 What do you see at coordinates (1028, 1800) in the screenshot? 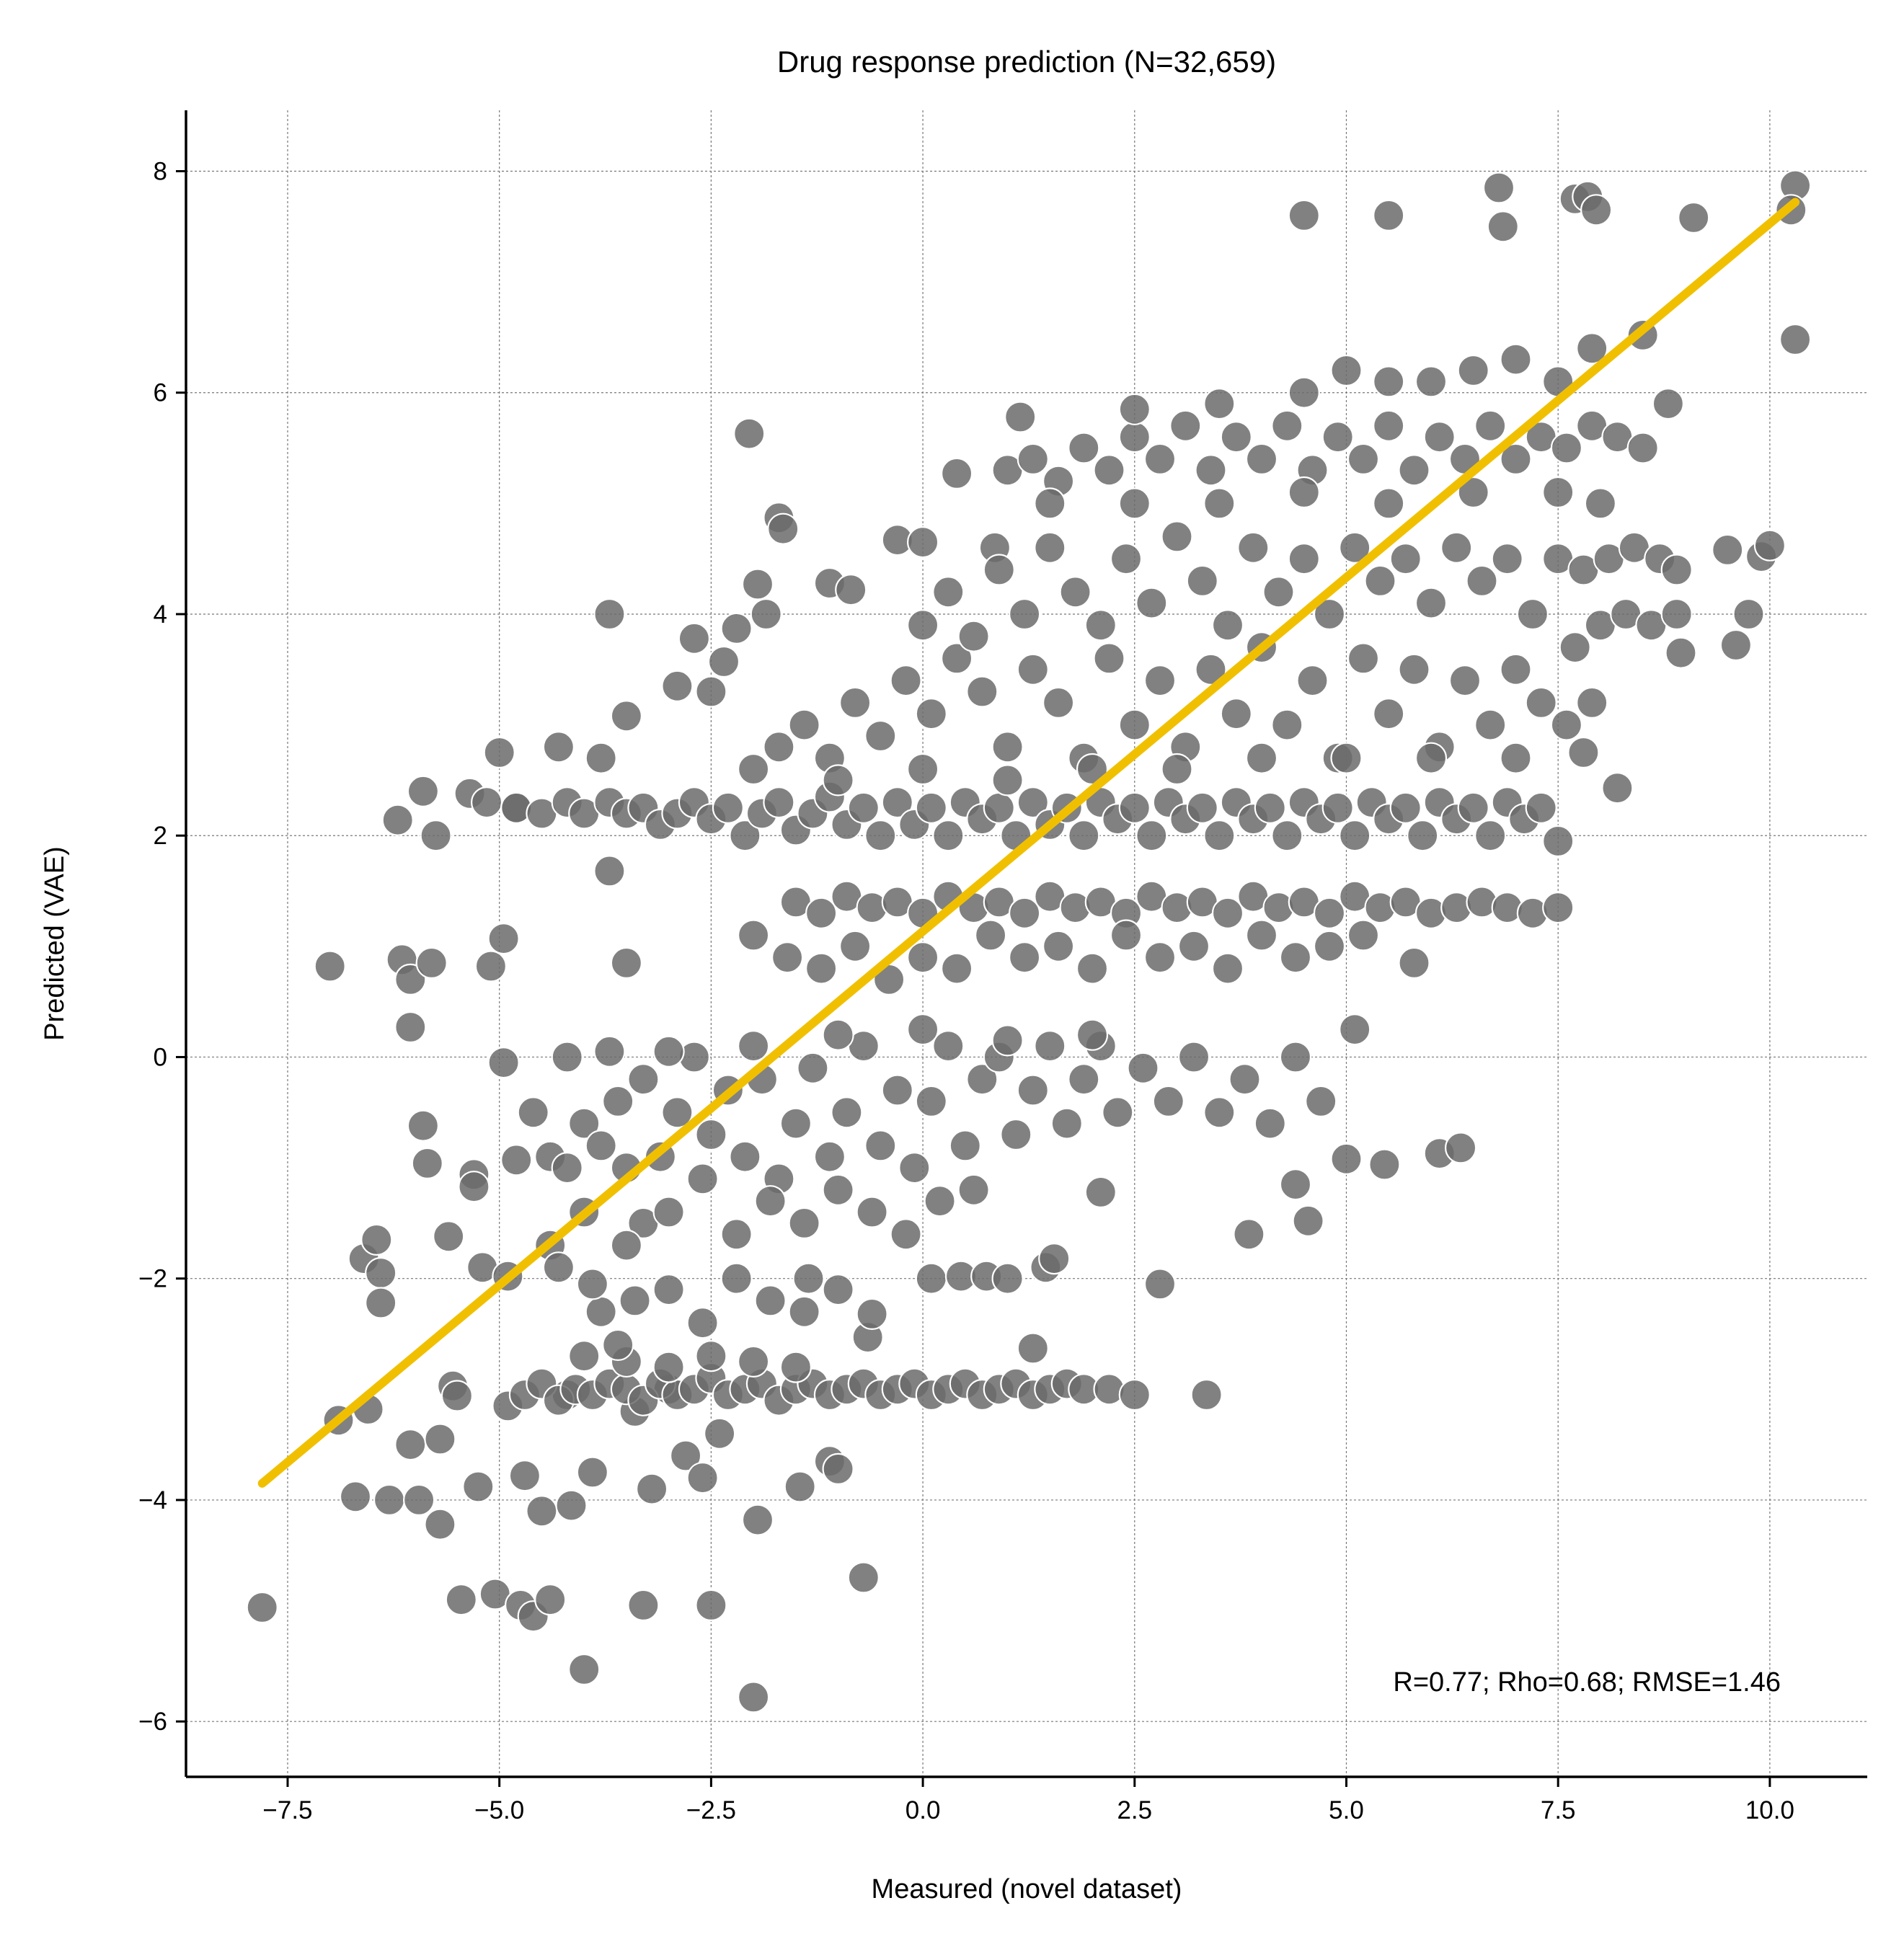
I see `x-ticks: −7.5 −5.0 −2.5 0.0 2.5 5.0 7.5 10.0` at bounding box center [1028, 1800].